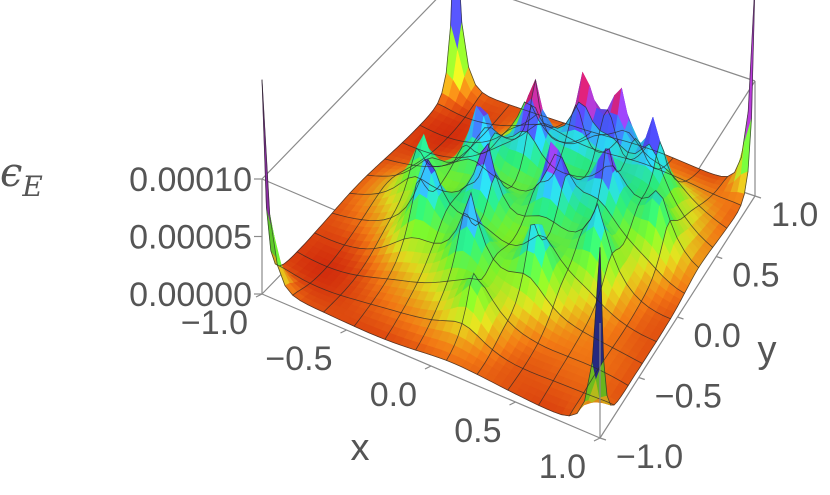 This screenshot has height=495, width=830. What do you see at coordinates (190, 238) in the screenshot?
I see `z-tick-label: 0.00005` at bounding box center [190, 238].